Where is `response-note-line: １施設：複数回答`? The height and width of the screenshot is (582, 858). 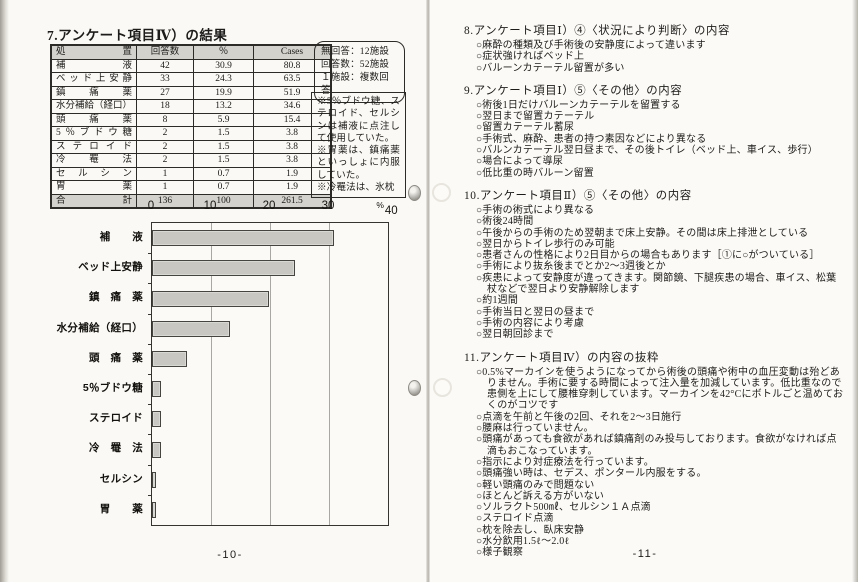
response-note-line: １施設：複数回答 is located at coordinates (355, 84).